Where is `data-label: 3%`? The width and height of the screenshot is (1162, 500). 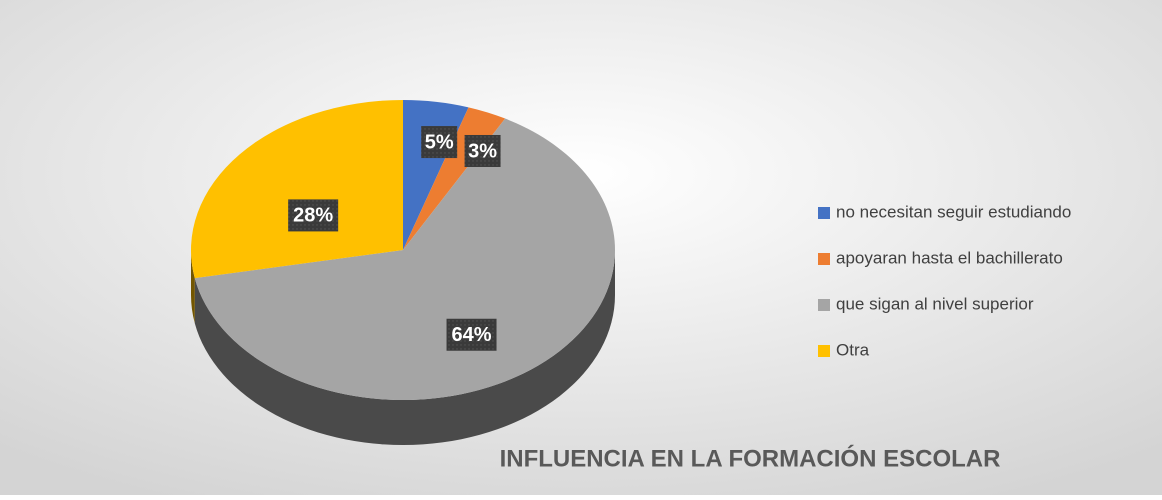 data-label: 3% is located at coordinates (482, 151).